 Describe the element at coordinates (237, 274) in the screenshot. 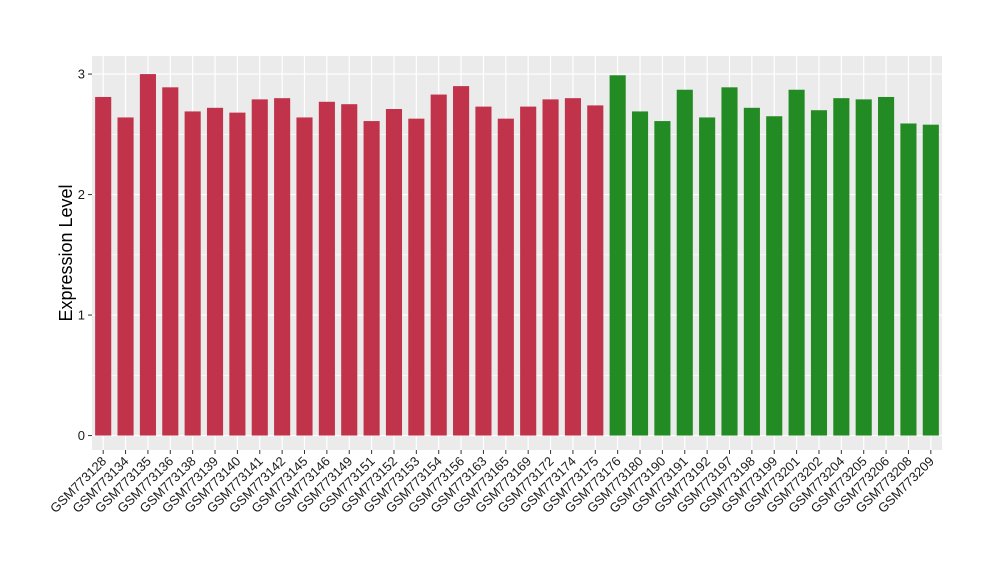

I see `bar-gsm773140` at that location.